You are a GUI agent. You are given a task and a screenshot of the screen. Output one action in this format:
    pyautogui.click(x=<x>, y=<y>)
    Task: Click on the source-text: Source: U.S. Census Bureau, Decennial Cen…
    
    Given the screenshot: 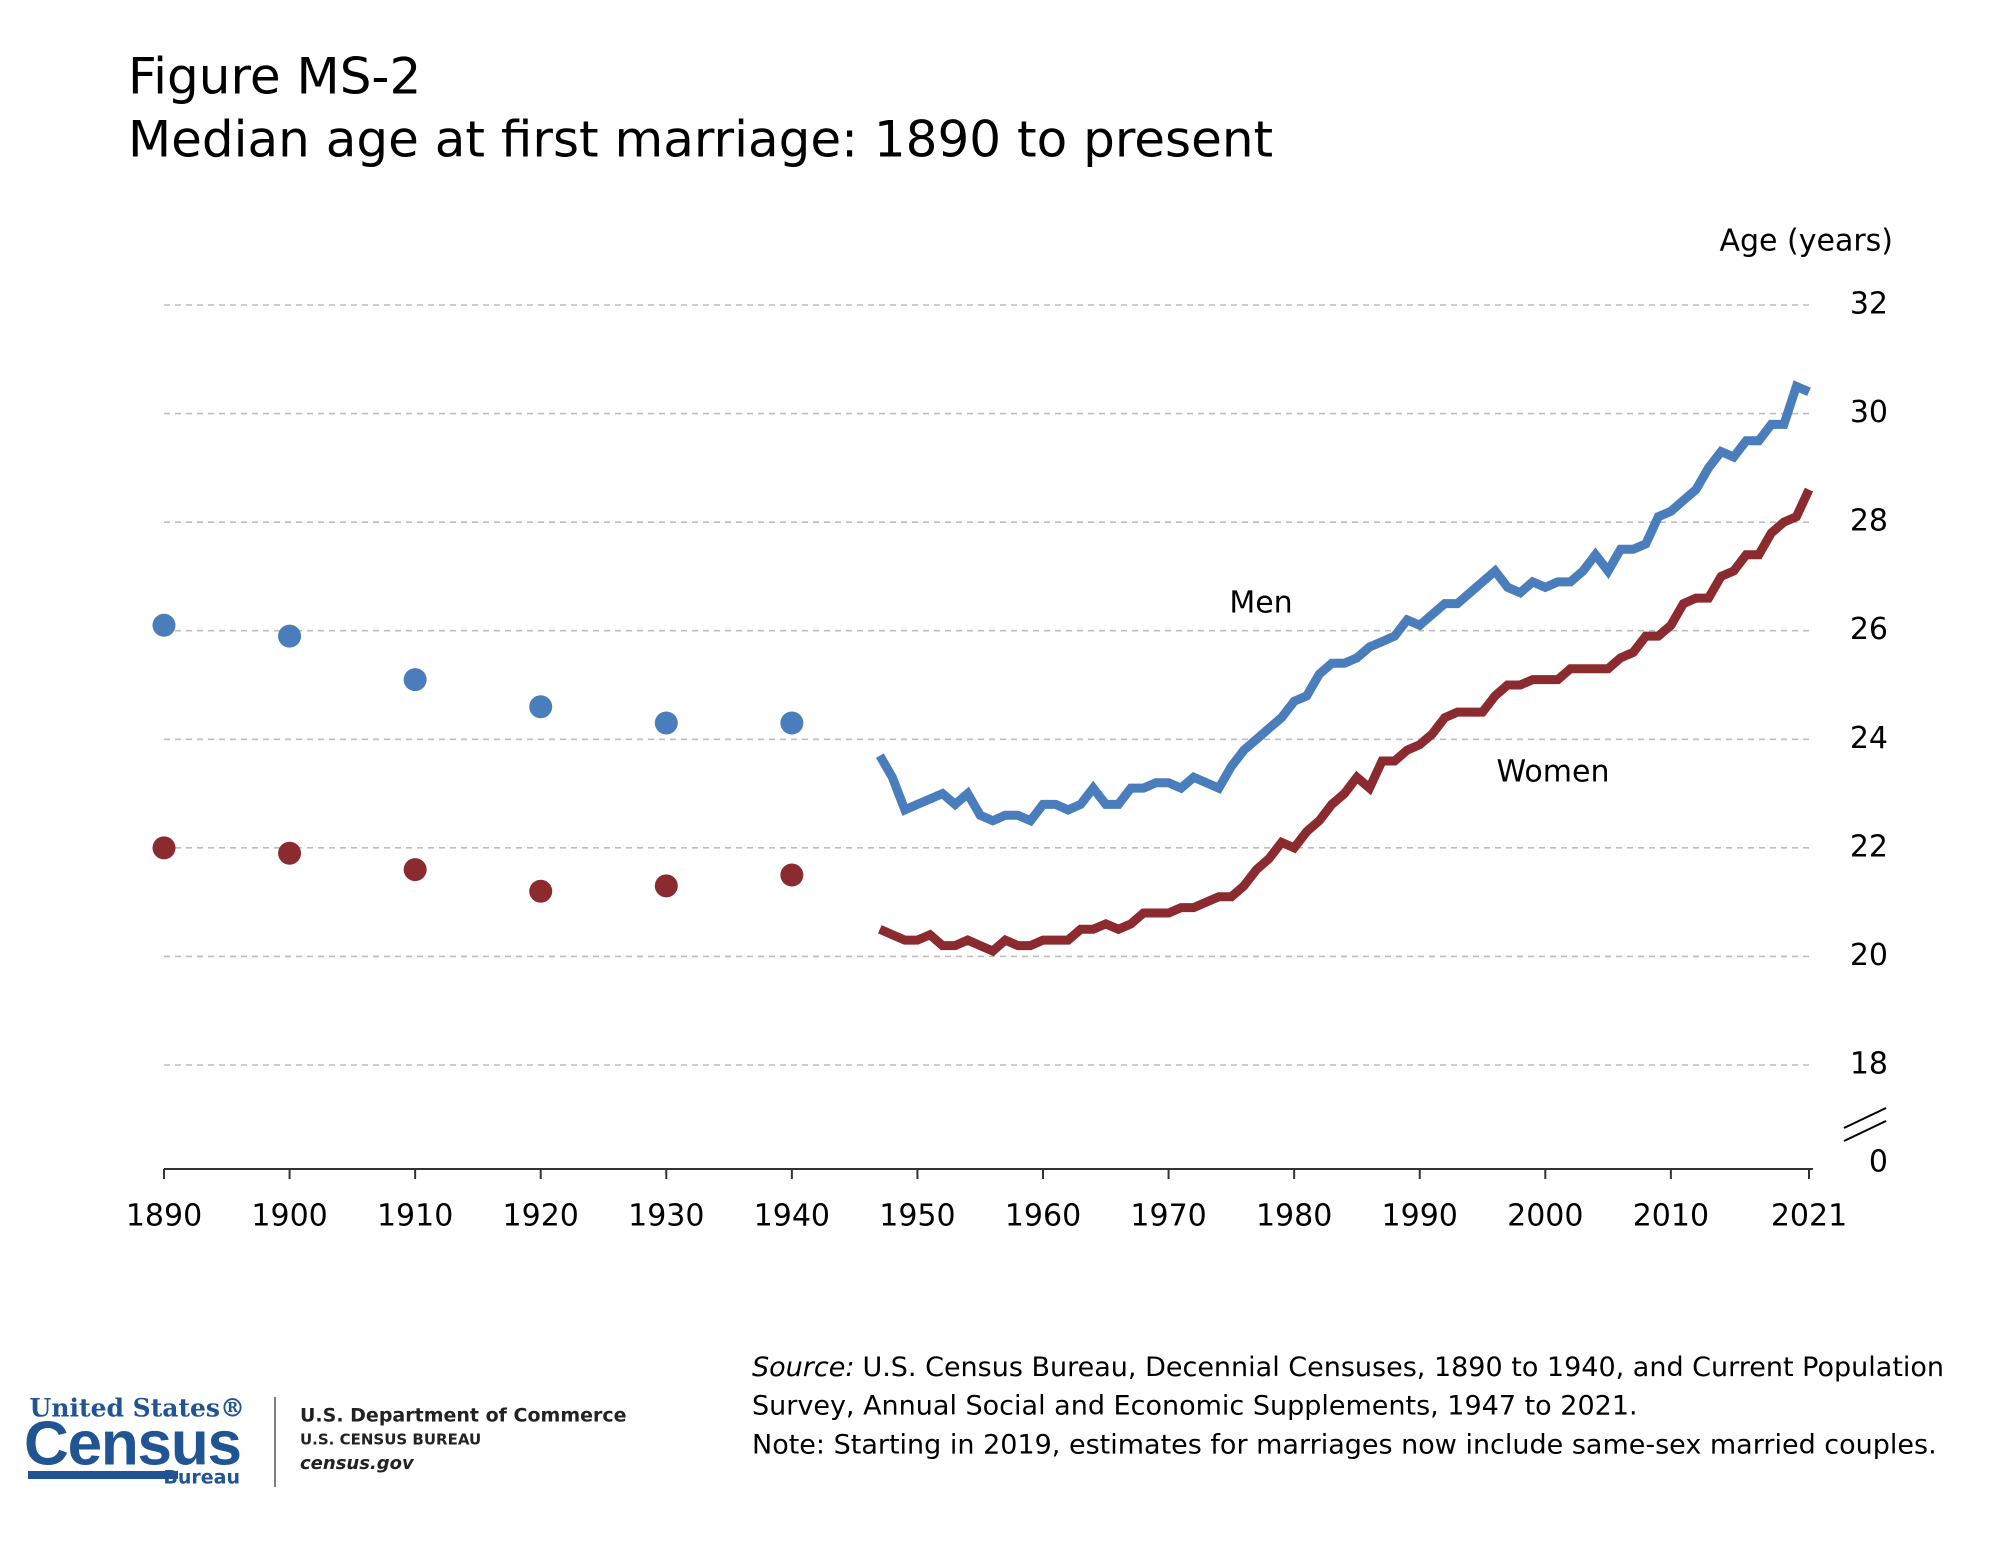 What is the action you would take?
    pyautogui.click(x=1348, y=1367)
    